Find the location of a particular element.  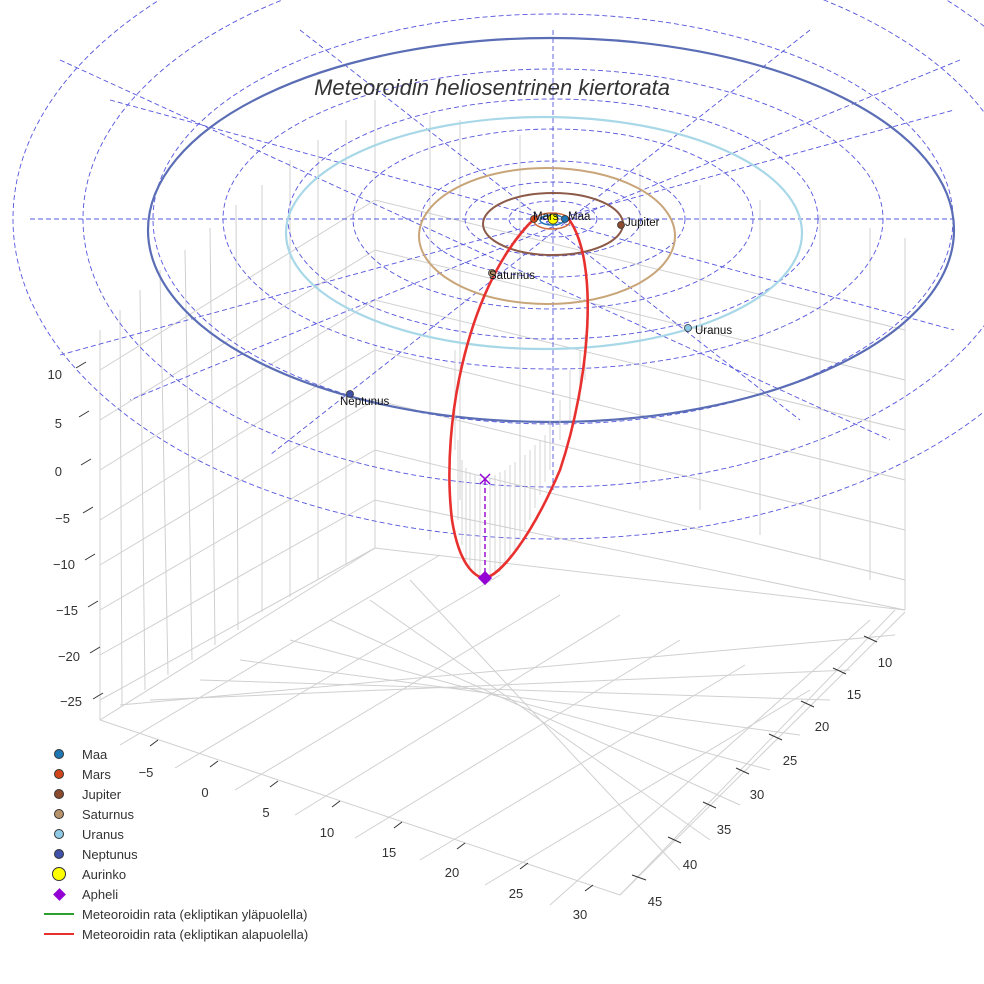

z-tick-3: −5 is located at coordinates (62, 518).